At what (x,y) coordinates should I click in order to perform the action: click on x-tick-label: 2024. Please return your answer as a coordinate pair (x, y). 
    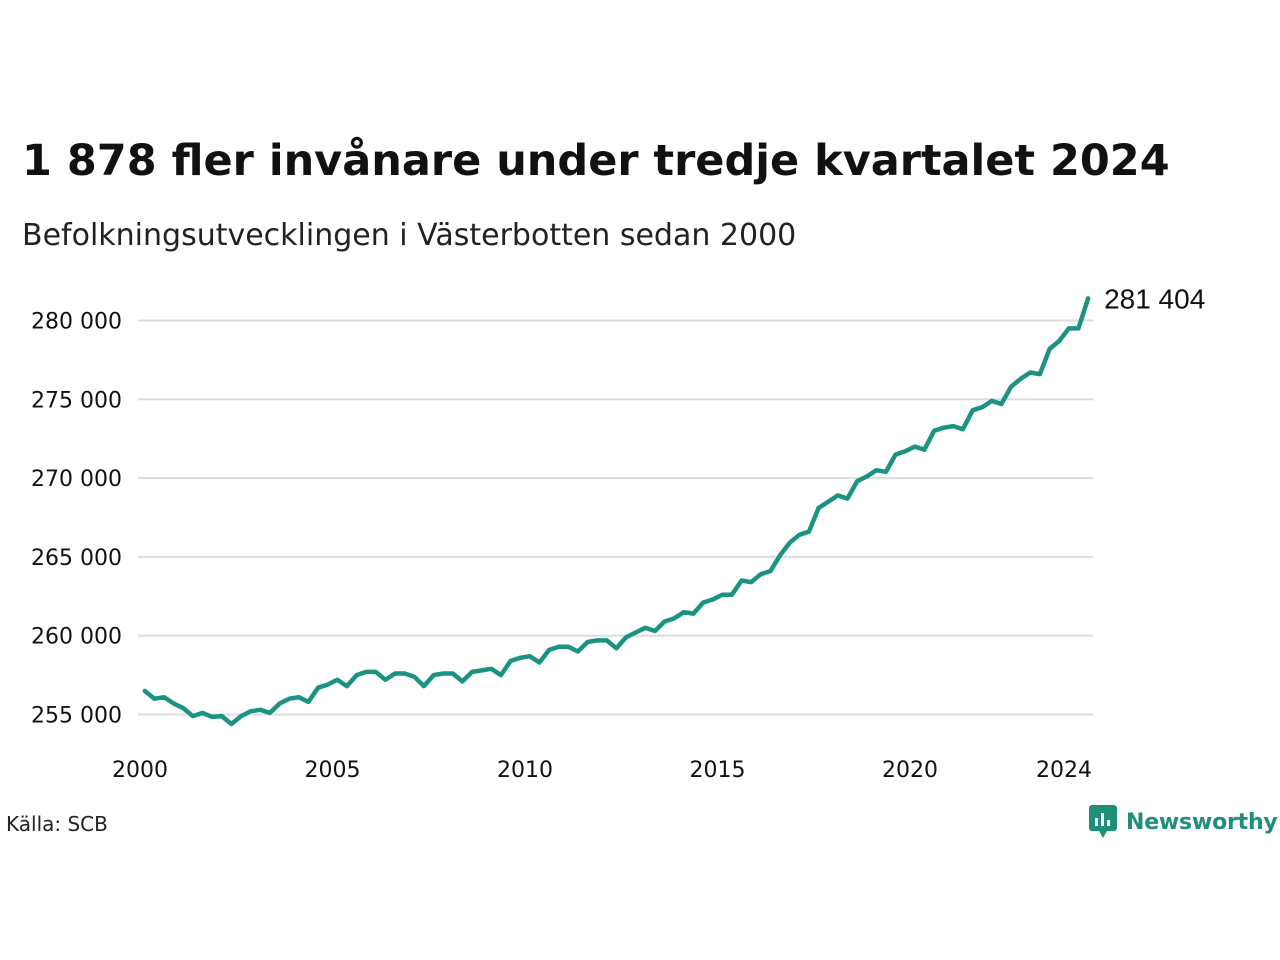
    Looking at the image, I should click on (1064, 770).